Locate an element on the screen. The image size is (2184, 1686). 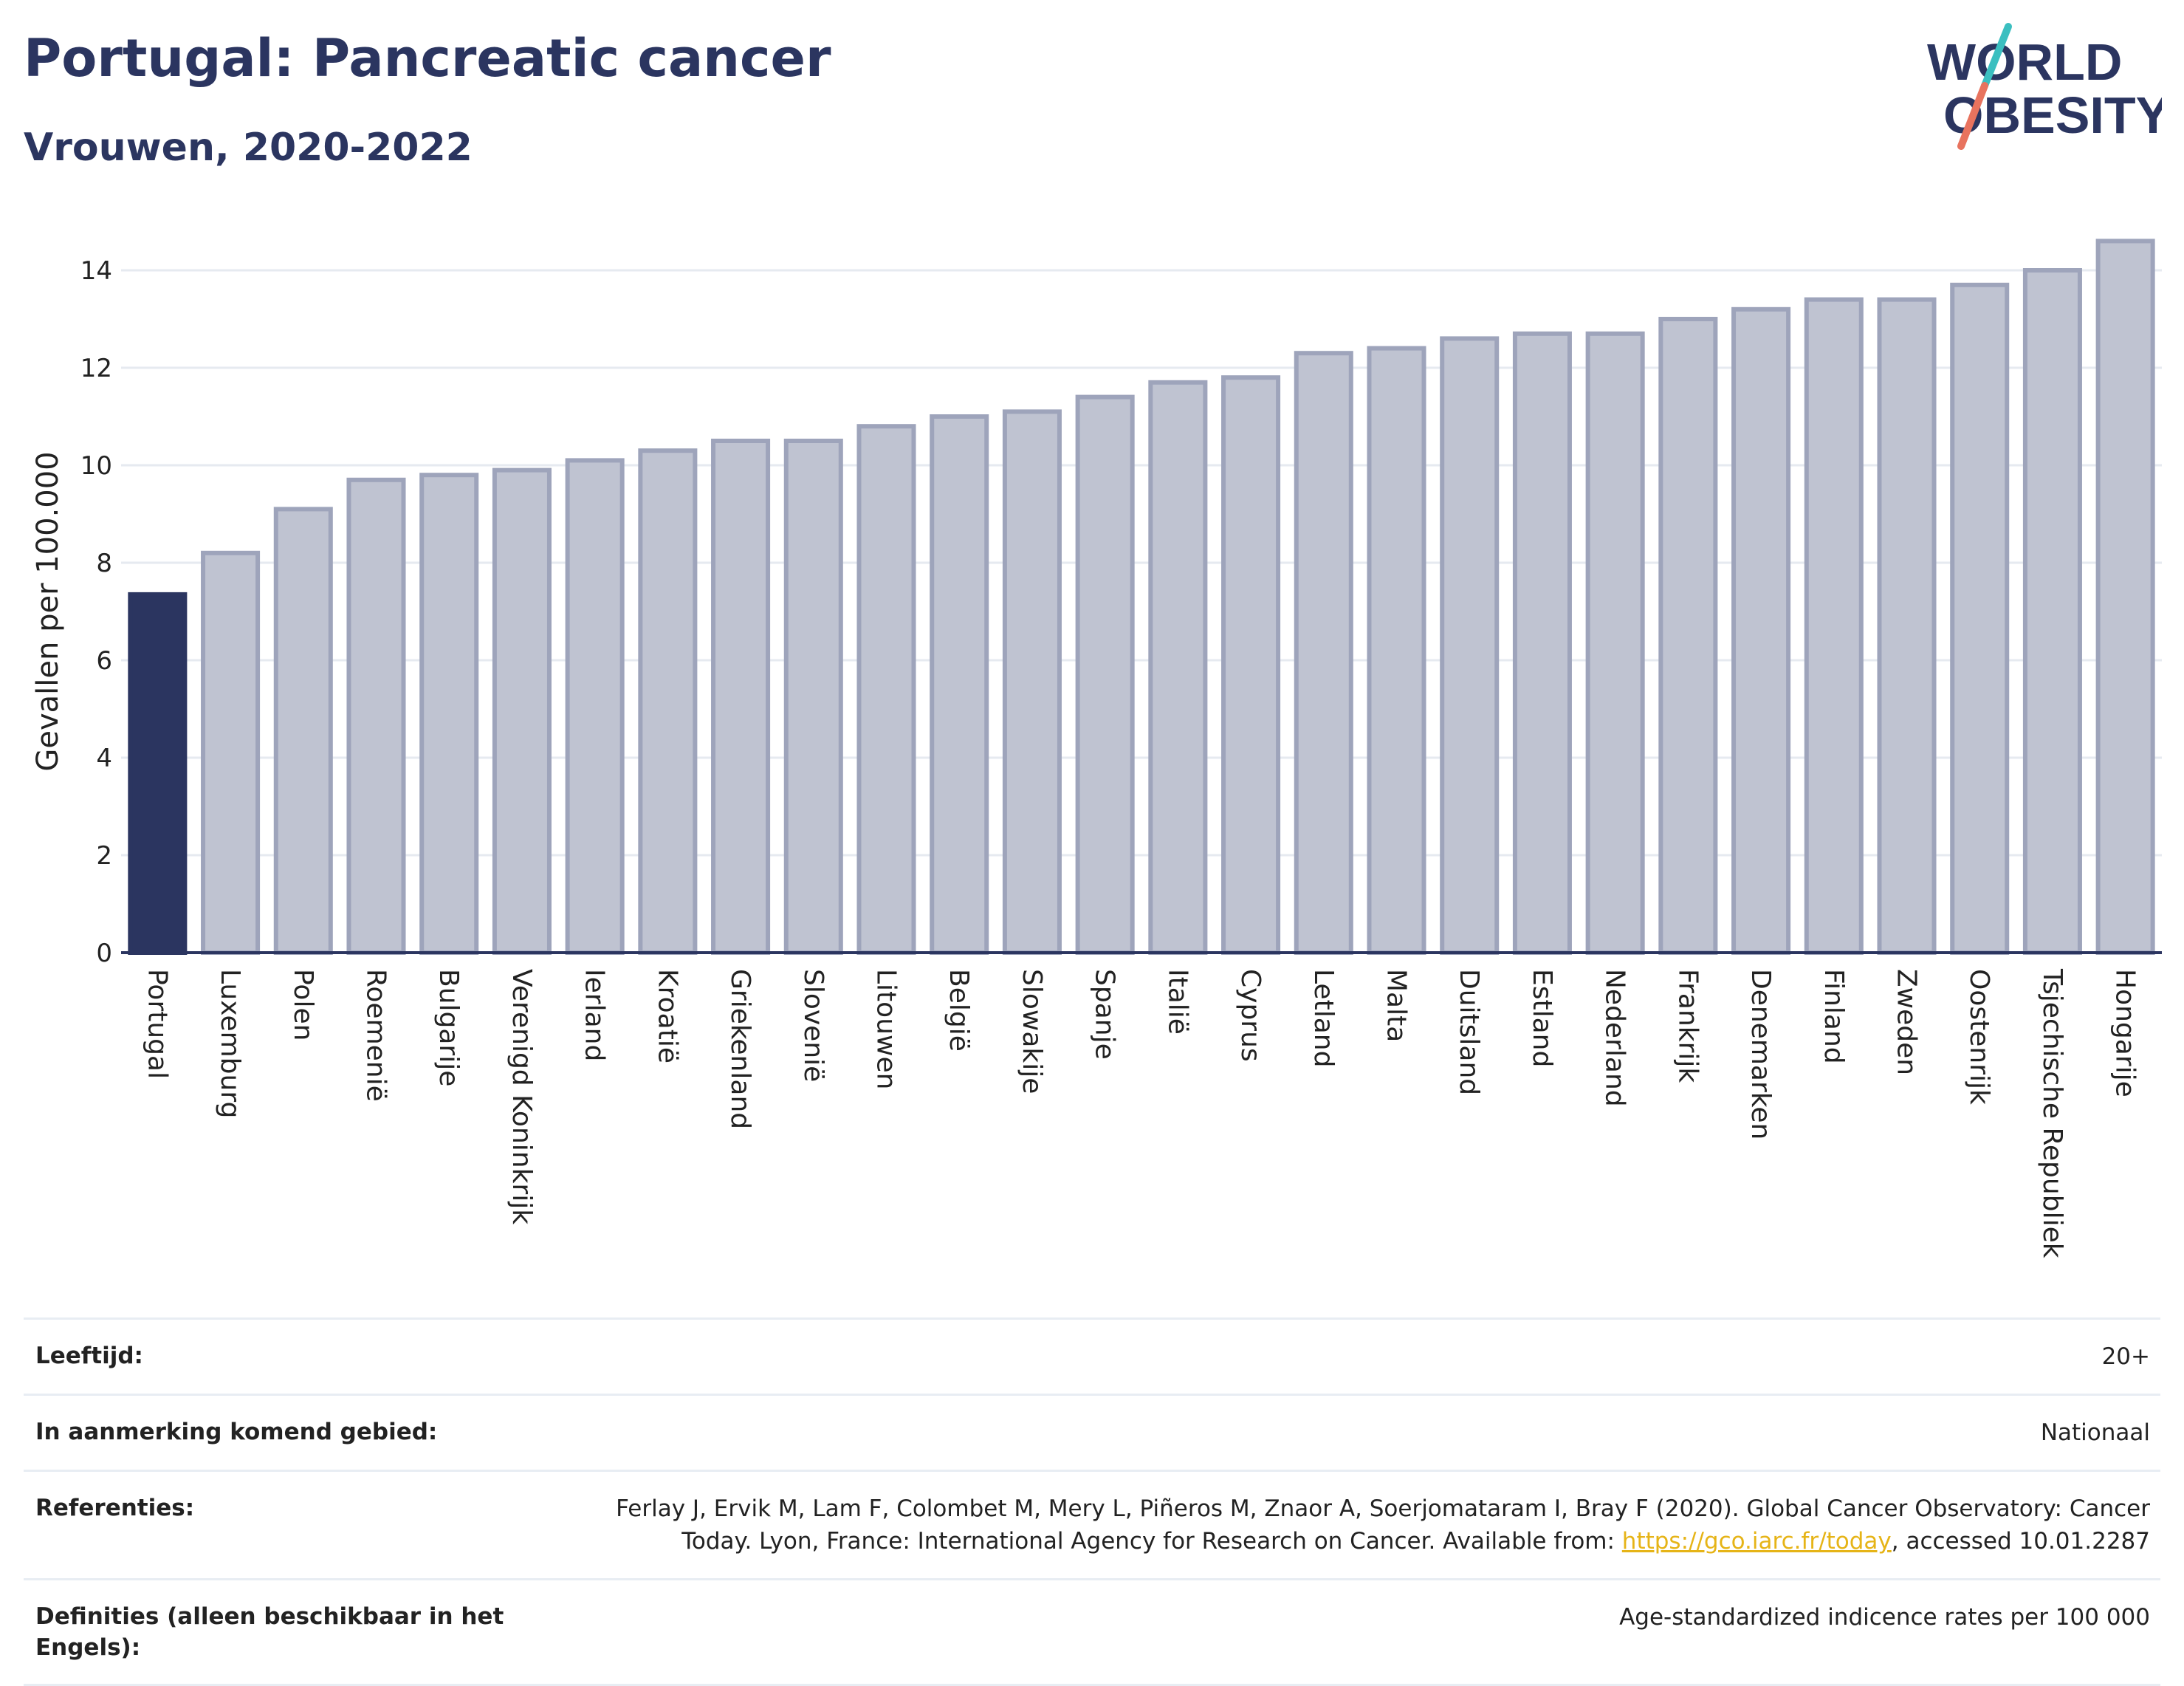
y-tick-label: 14 is located at coordinates (96, 271).